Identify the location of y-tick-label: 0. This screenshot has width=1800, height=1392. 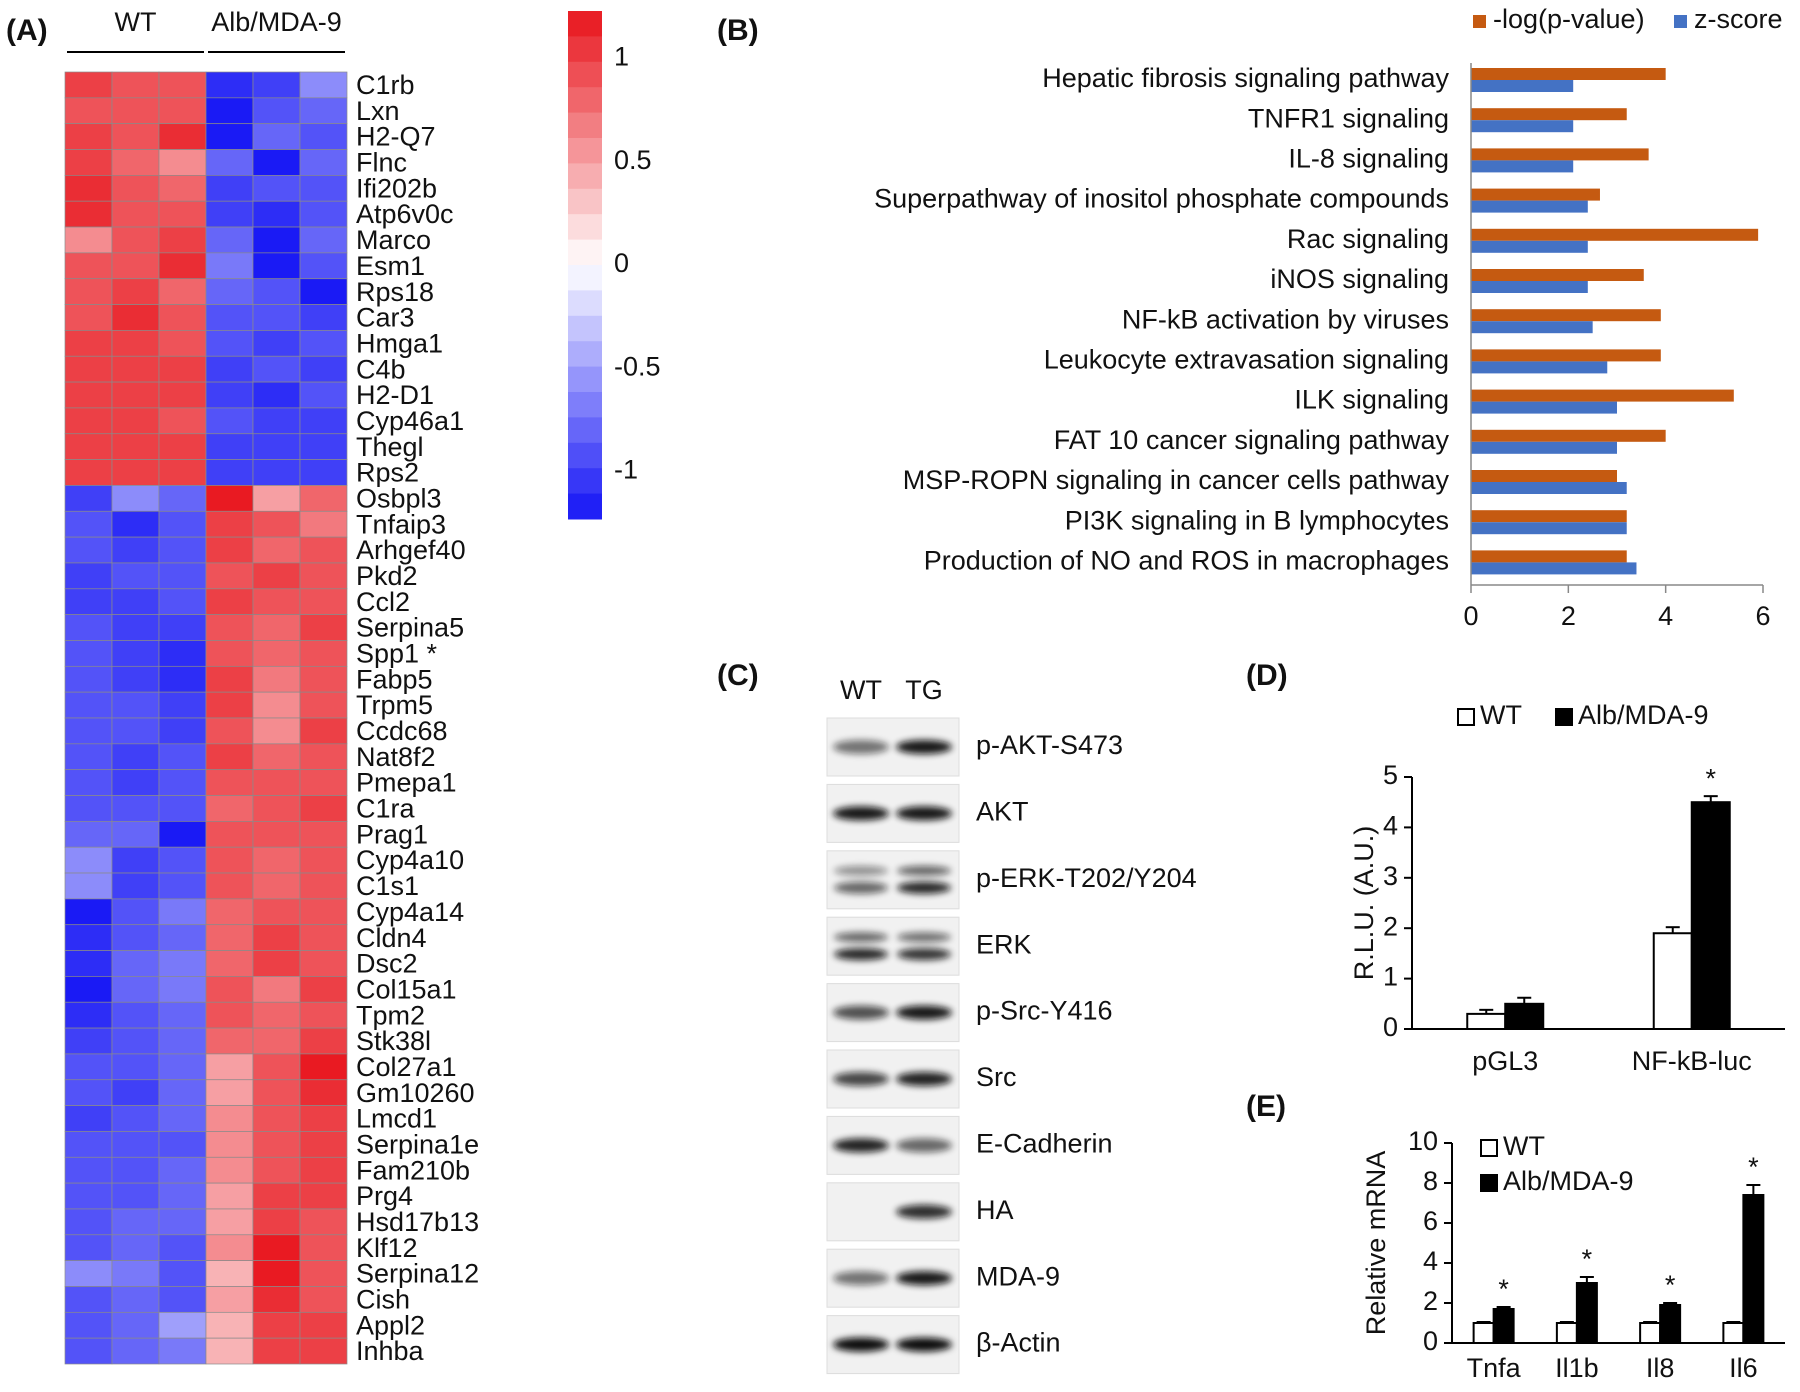
(1430, 1341).